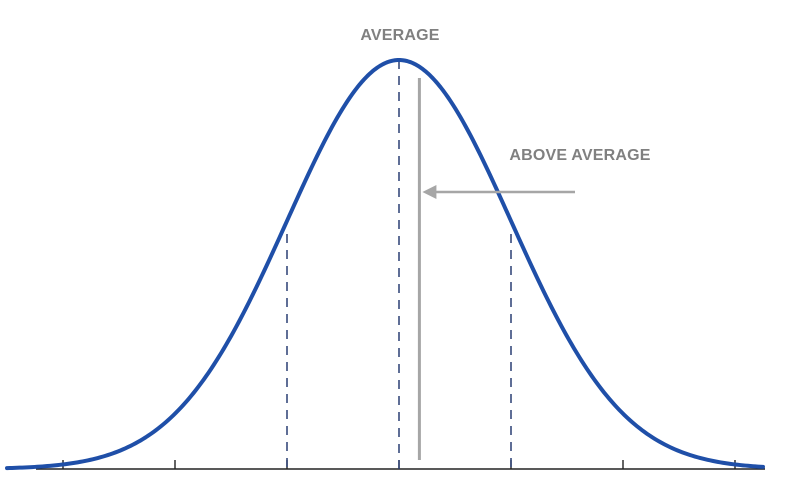 This screenshot has width=800, height=488. Describe the element at coordinates (399, 35) in the screenshot. I see `average-label: AVERAGE` at that location.